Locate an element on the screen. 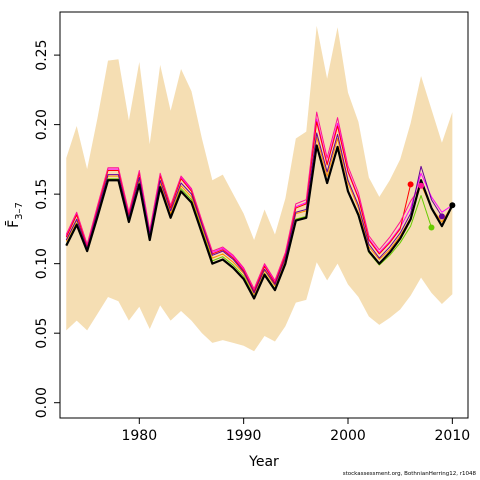  y-axis: 0.00 0.05 0.10 0.15 0.20 0.25 is located at coordinates (47, 229).